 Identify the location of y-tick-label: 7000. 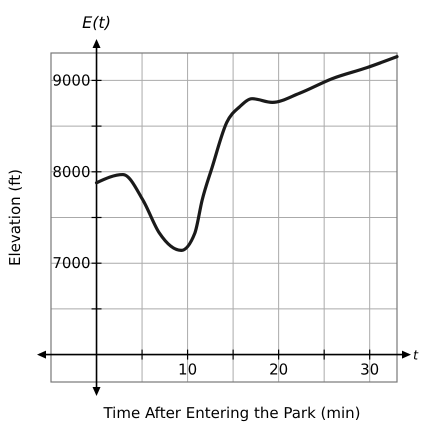
(71, 263).